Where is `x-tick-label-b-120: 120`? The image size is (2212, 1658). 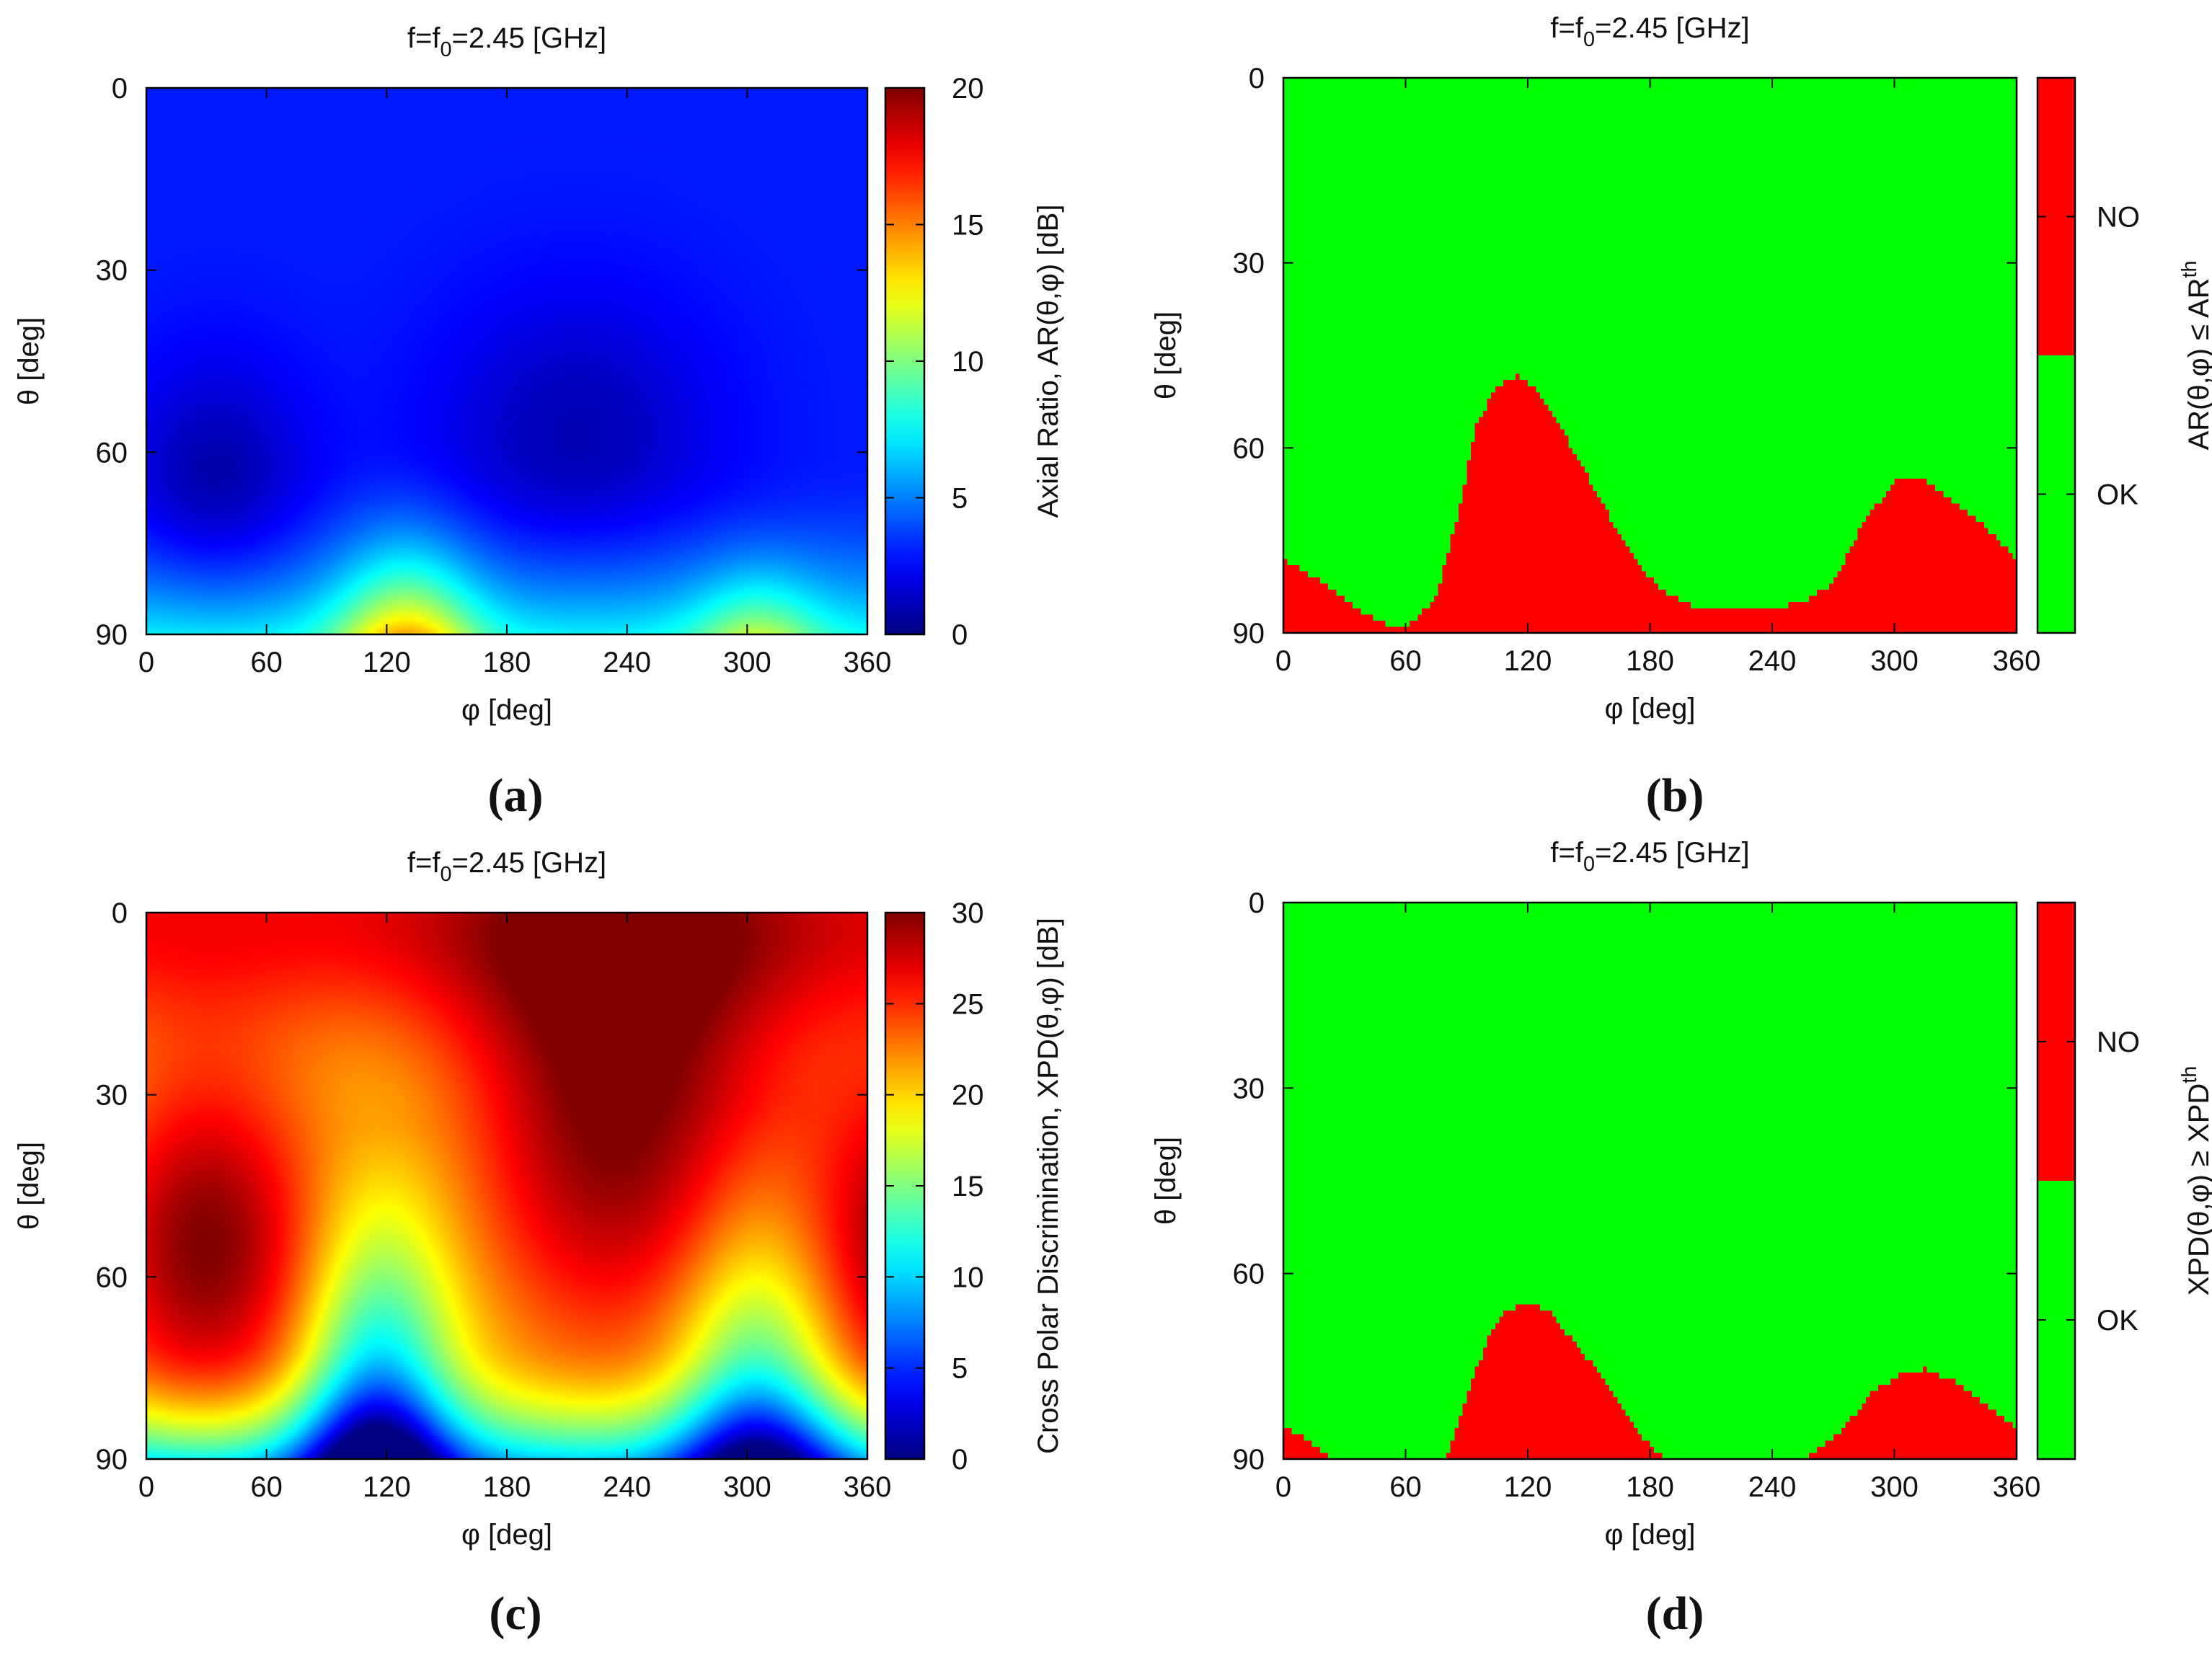
x-tick-label-b-120: 120 is located at coordinates (1528, 661).